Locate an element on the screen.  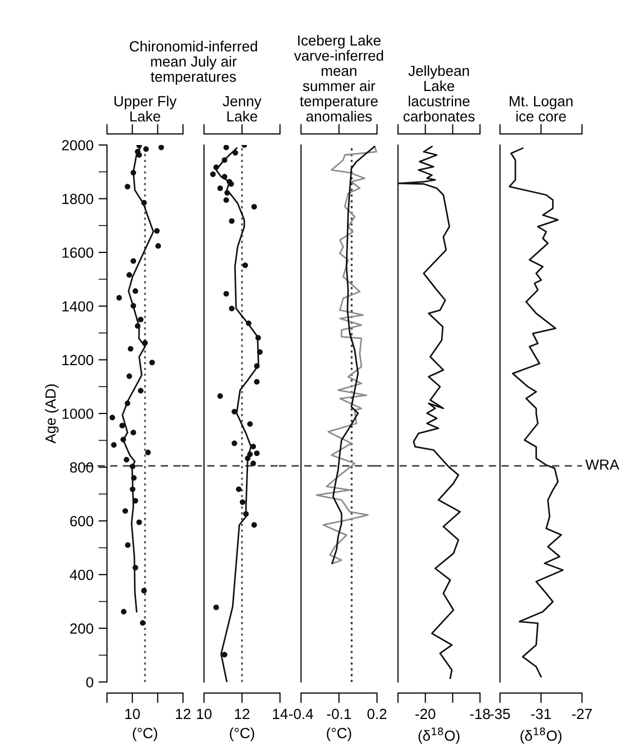
x-tick-label: 0.2 is located at coordinates (376, 714).